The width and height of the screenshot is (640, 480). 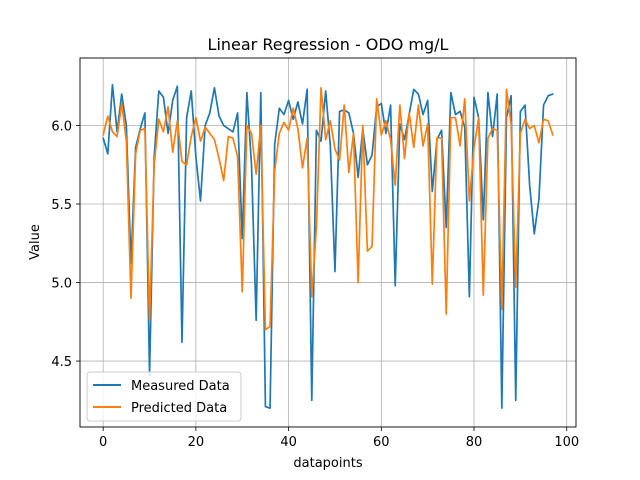 I want to click on x-tick-label: 40, so click(x=288, y=442).